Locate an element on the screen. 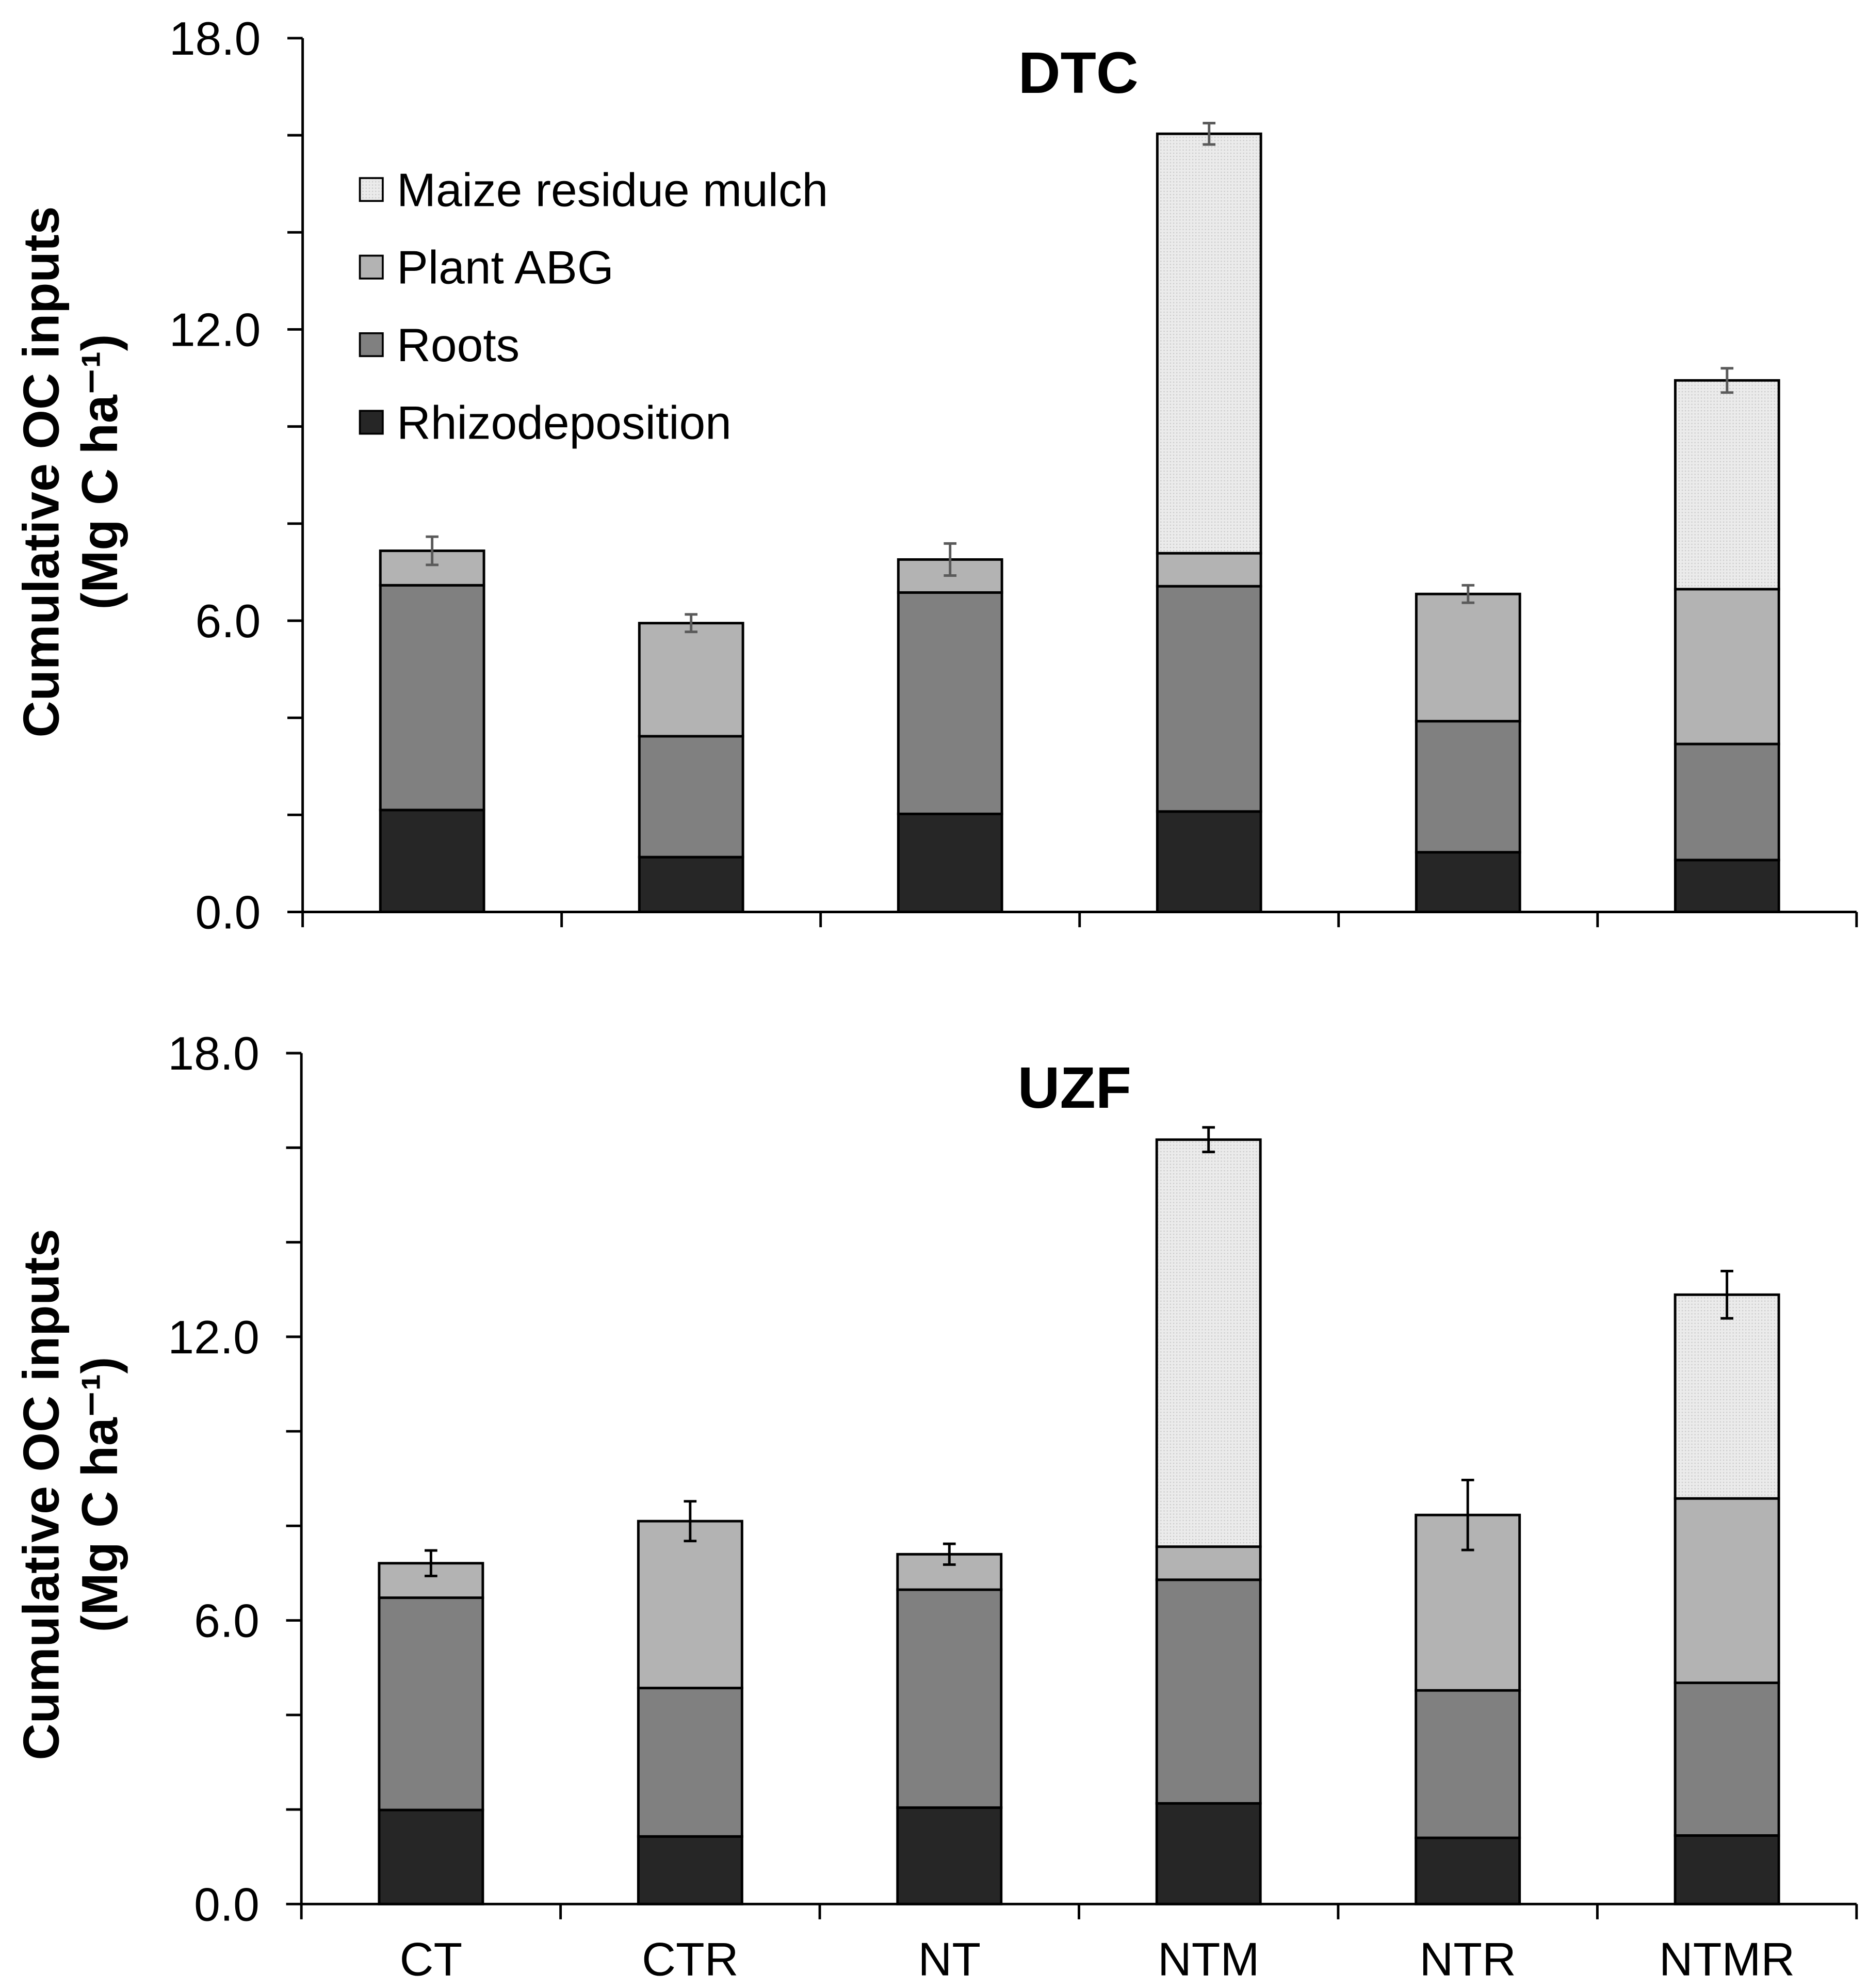 Image resolution: width=1868 pixels, height=1988 pixels. x-tick-label-nt: NT is located at coordinates (950, 1959).